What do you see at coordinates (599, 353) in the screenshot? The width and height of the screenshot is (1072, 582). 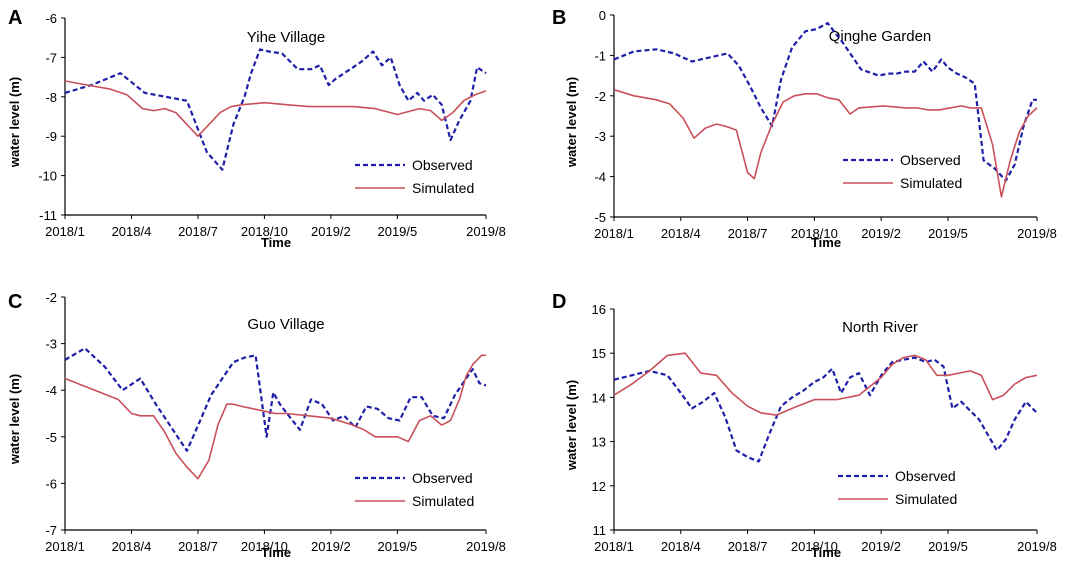 I see `y-tick-label: 15` at bounding box center [599, 353].